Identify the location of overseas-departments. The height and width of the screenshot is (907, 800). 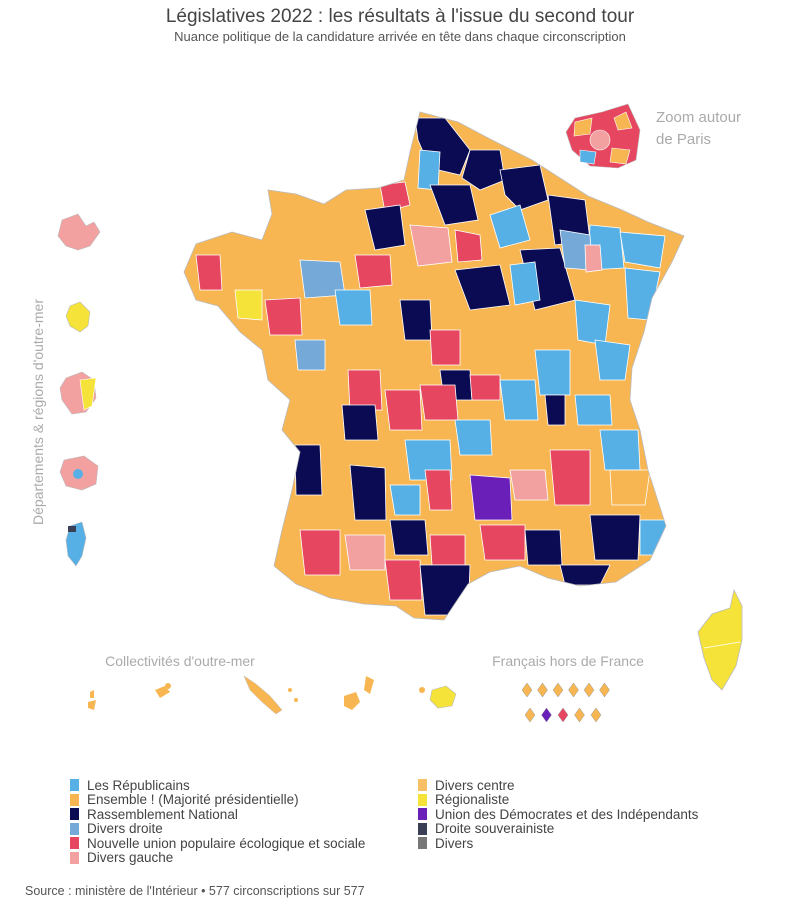
(79, 390).